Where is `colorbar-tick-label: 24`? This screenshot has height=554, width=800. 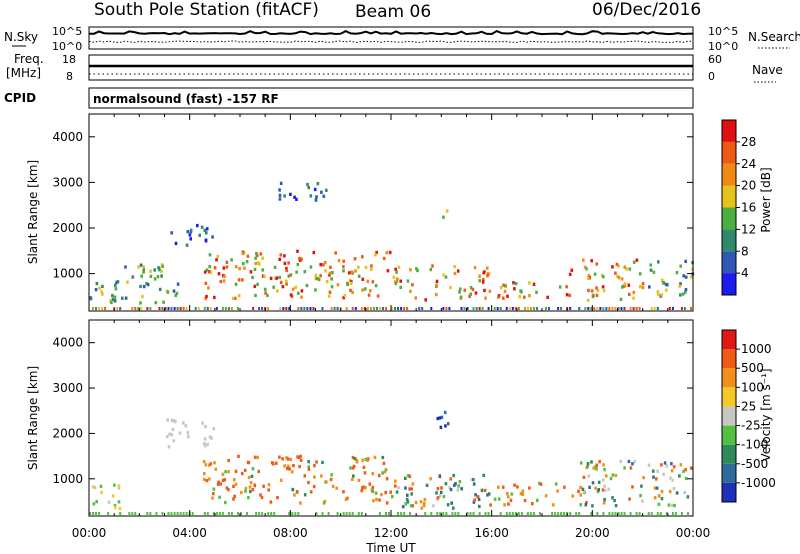 colorbar-tick-label: 24 is located at coordinates (748, 164).